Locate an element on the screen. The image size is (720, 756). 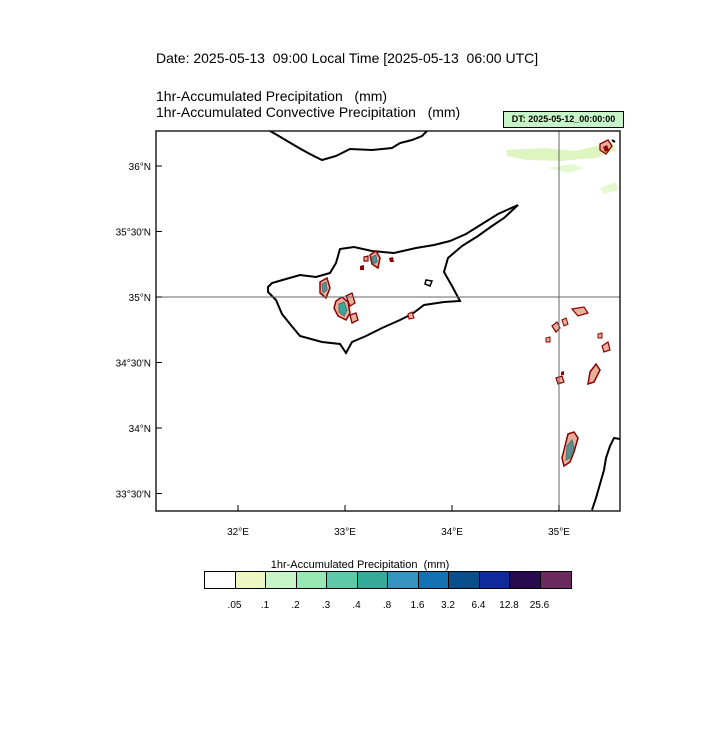
lat-tick-label: 34°30'N is located at coordinates (133, 364).